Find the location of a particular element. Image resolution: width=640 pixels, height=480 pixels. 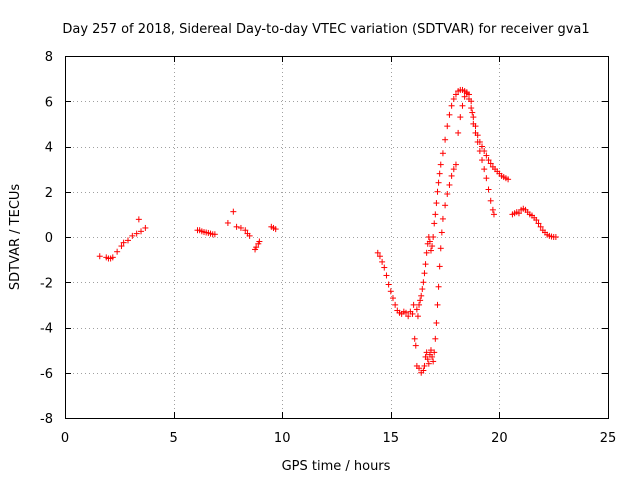

y-axis-label: SDTVAR / TECUs is located at coordinates (15, 237).